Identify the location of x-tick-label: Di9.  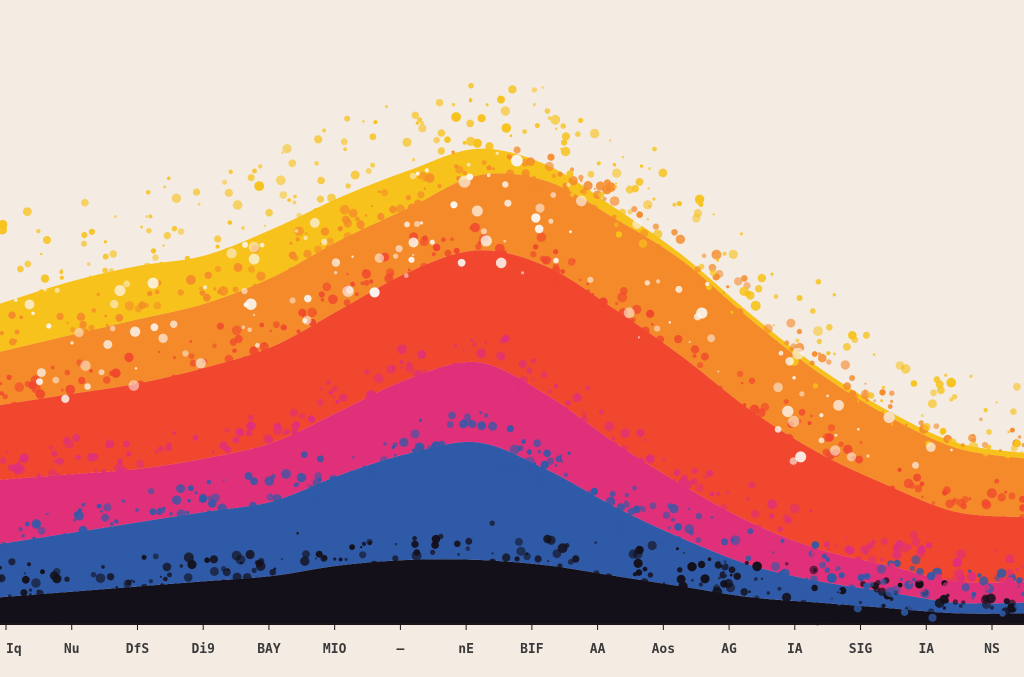
(202, 649).